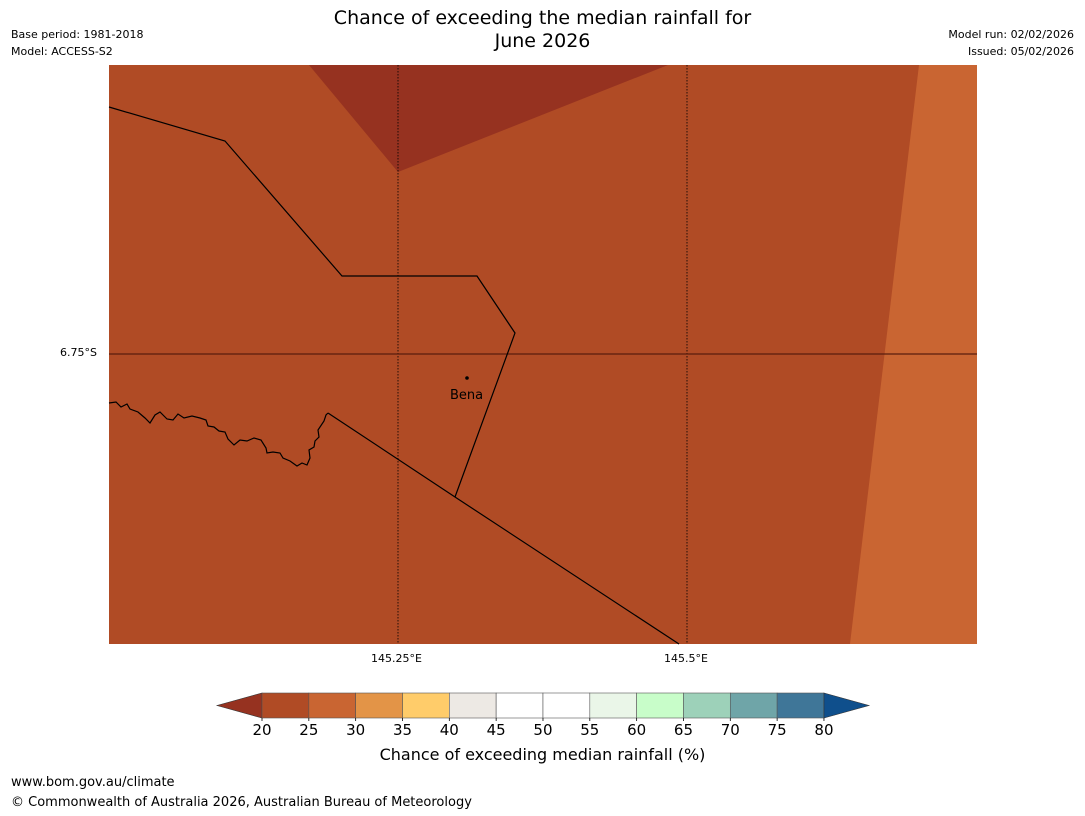  Describe the element at coordinates (78, 352) in the screenshot. I see `latitude-label: 6.75°S` at that location.